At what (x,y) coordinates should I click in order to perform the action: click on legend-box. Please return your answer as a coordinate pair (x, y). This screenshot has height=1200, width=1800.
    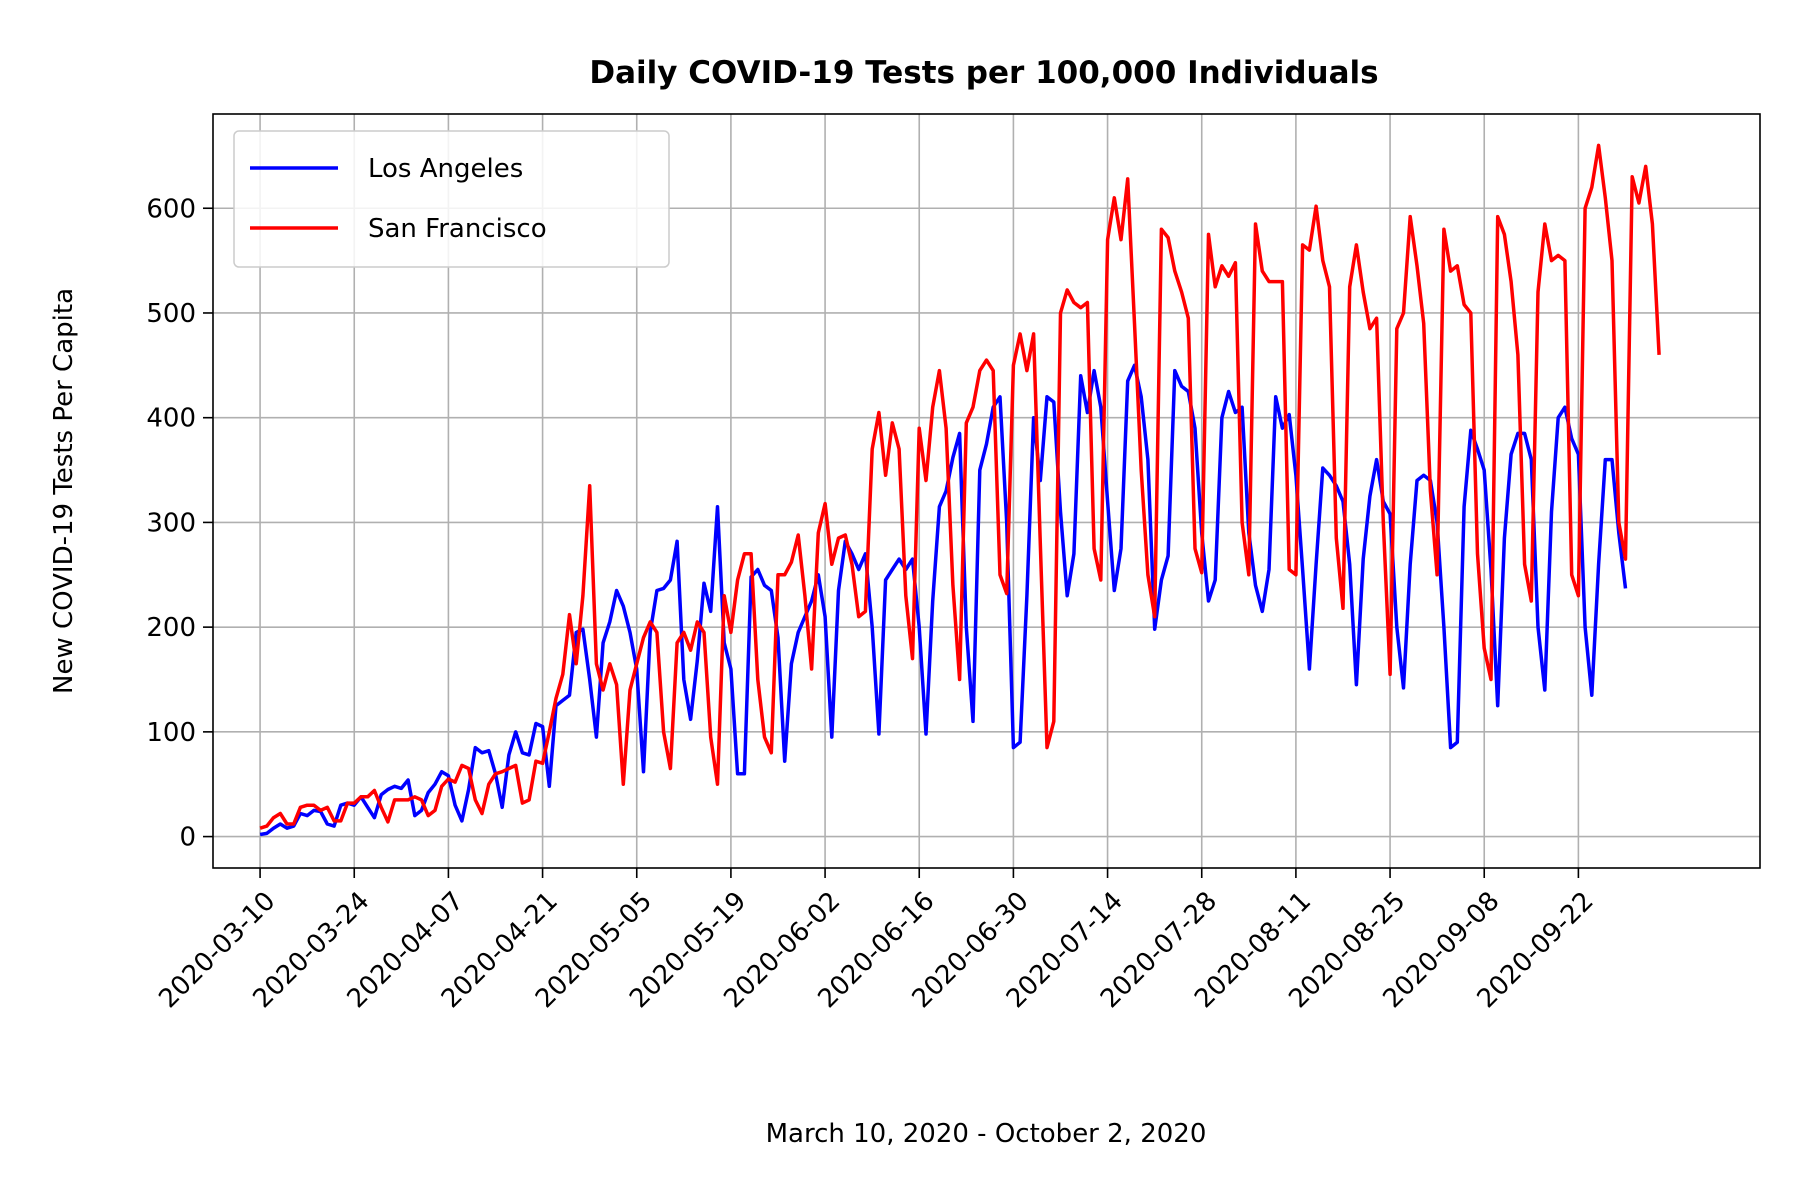
    Looking at the image, I should click on (451, 199).